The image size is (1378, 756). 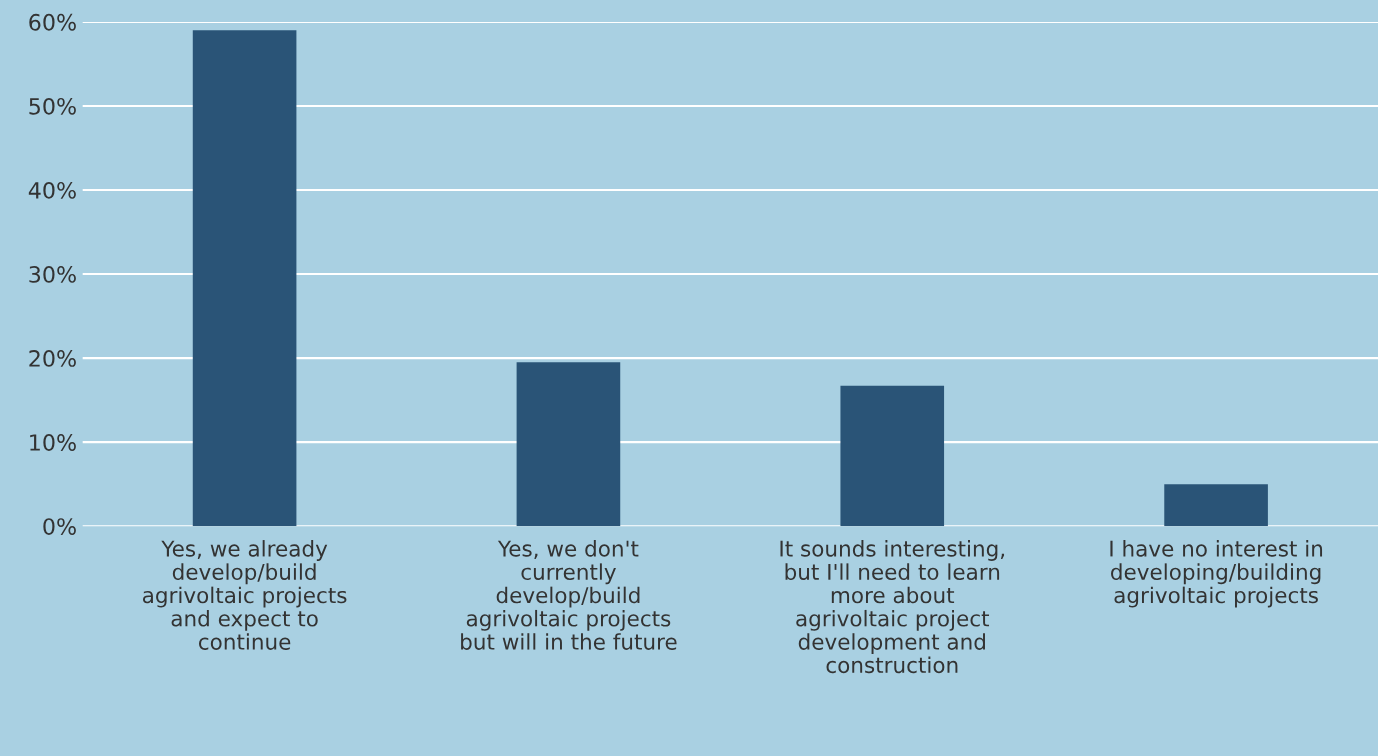 What do you see at coordinates (244, 595) in the screenshot?
I see `x-tick-label: Yes, we already develop/build agrivoltaic projects and expect to continue` at bounding box center [244, 595].